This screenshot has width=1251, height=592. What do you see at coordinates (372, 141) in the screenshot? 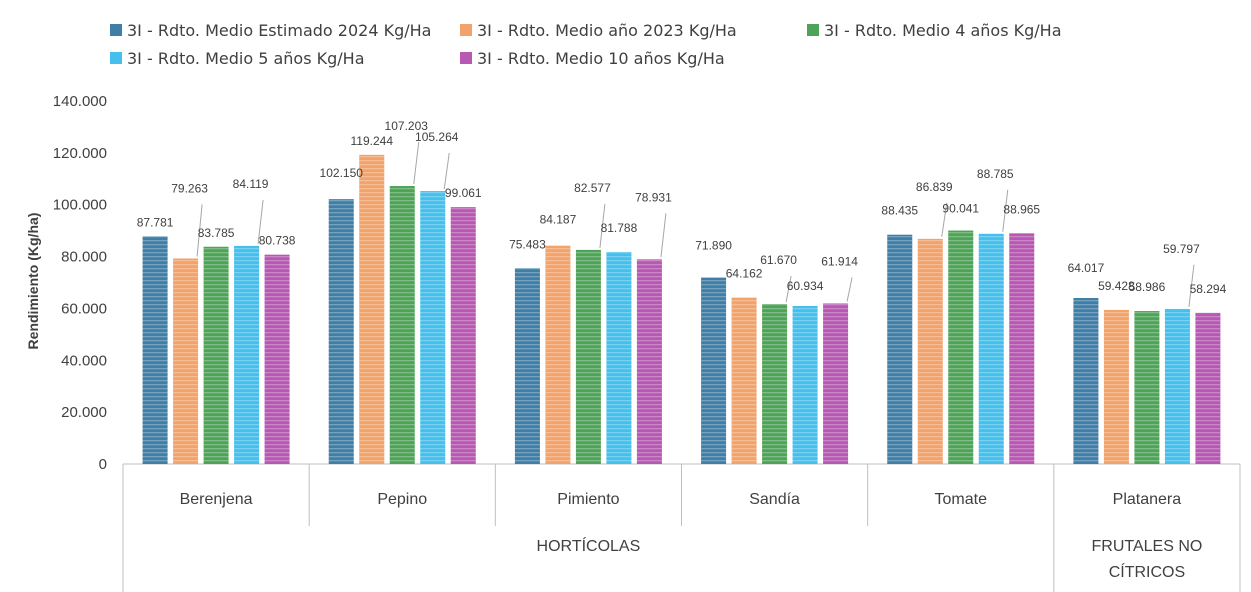
I see `data-label: 119.244` at bounding box center [372, 141].